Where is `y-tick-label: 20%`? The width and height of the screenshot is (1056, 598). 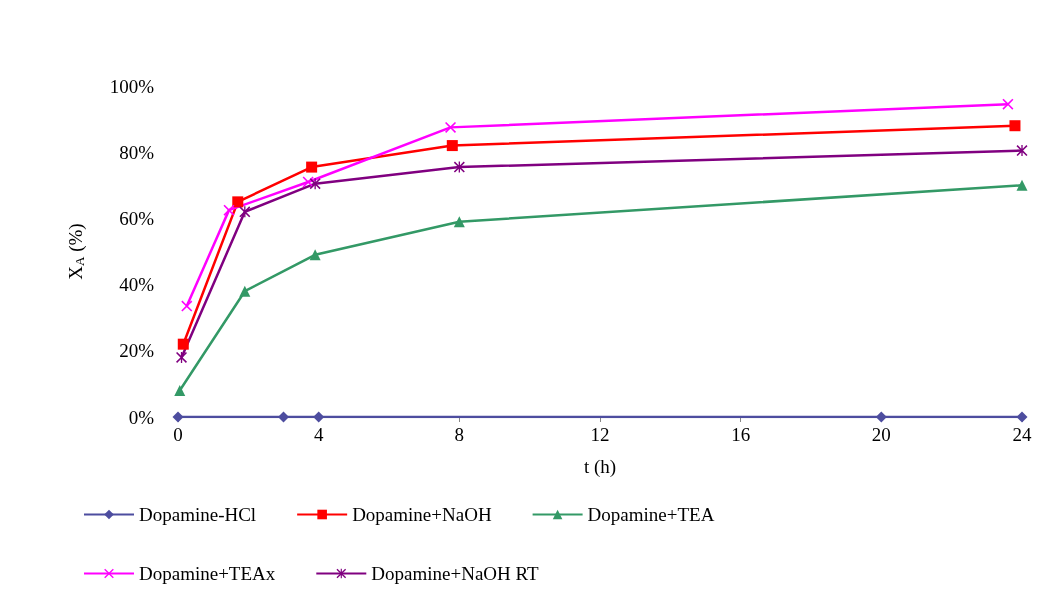 y-tick-label: 20% is located at coordinates (137, 351).